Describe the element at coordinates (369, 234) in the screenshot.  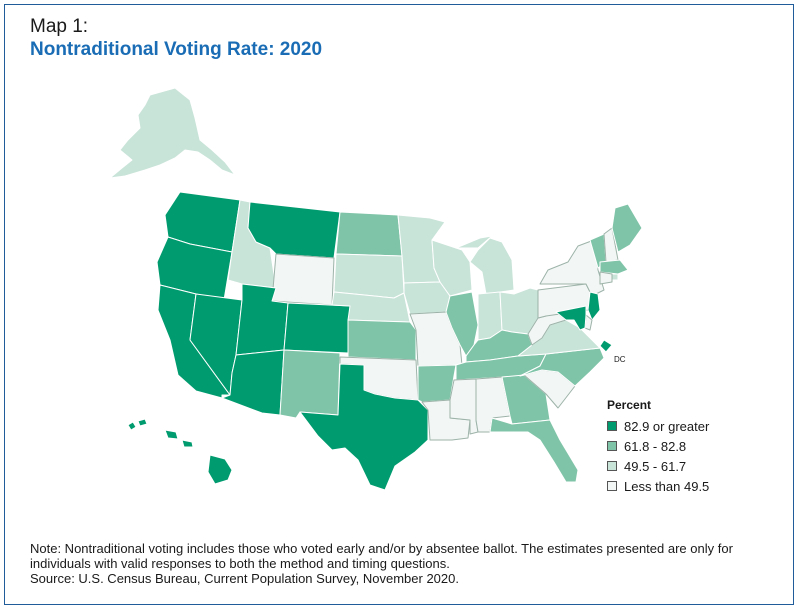
I see `state-ND` at that location.